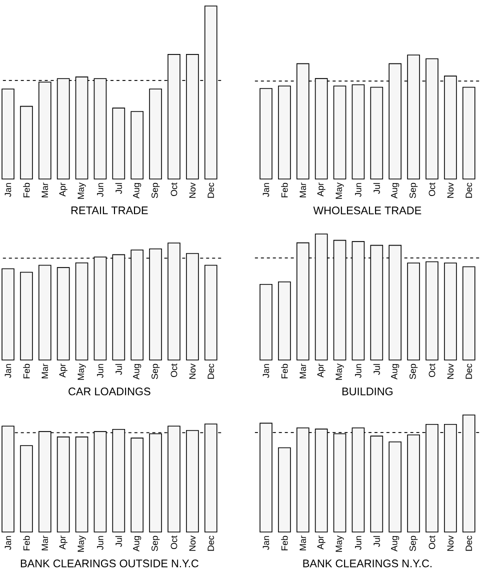 The height and width of the screenshot is (582, 499). Describe the element at coordinates (367, 392) in the screenshot. I see `text: BUILDING` at that location.